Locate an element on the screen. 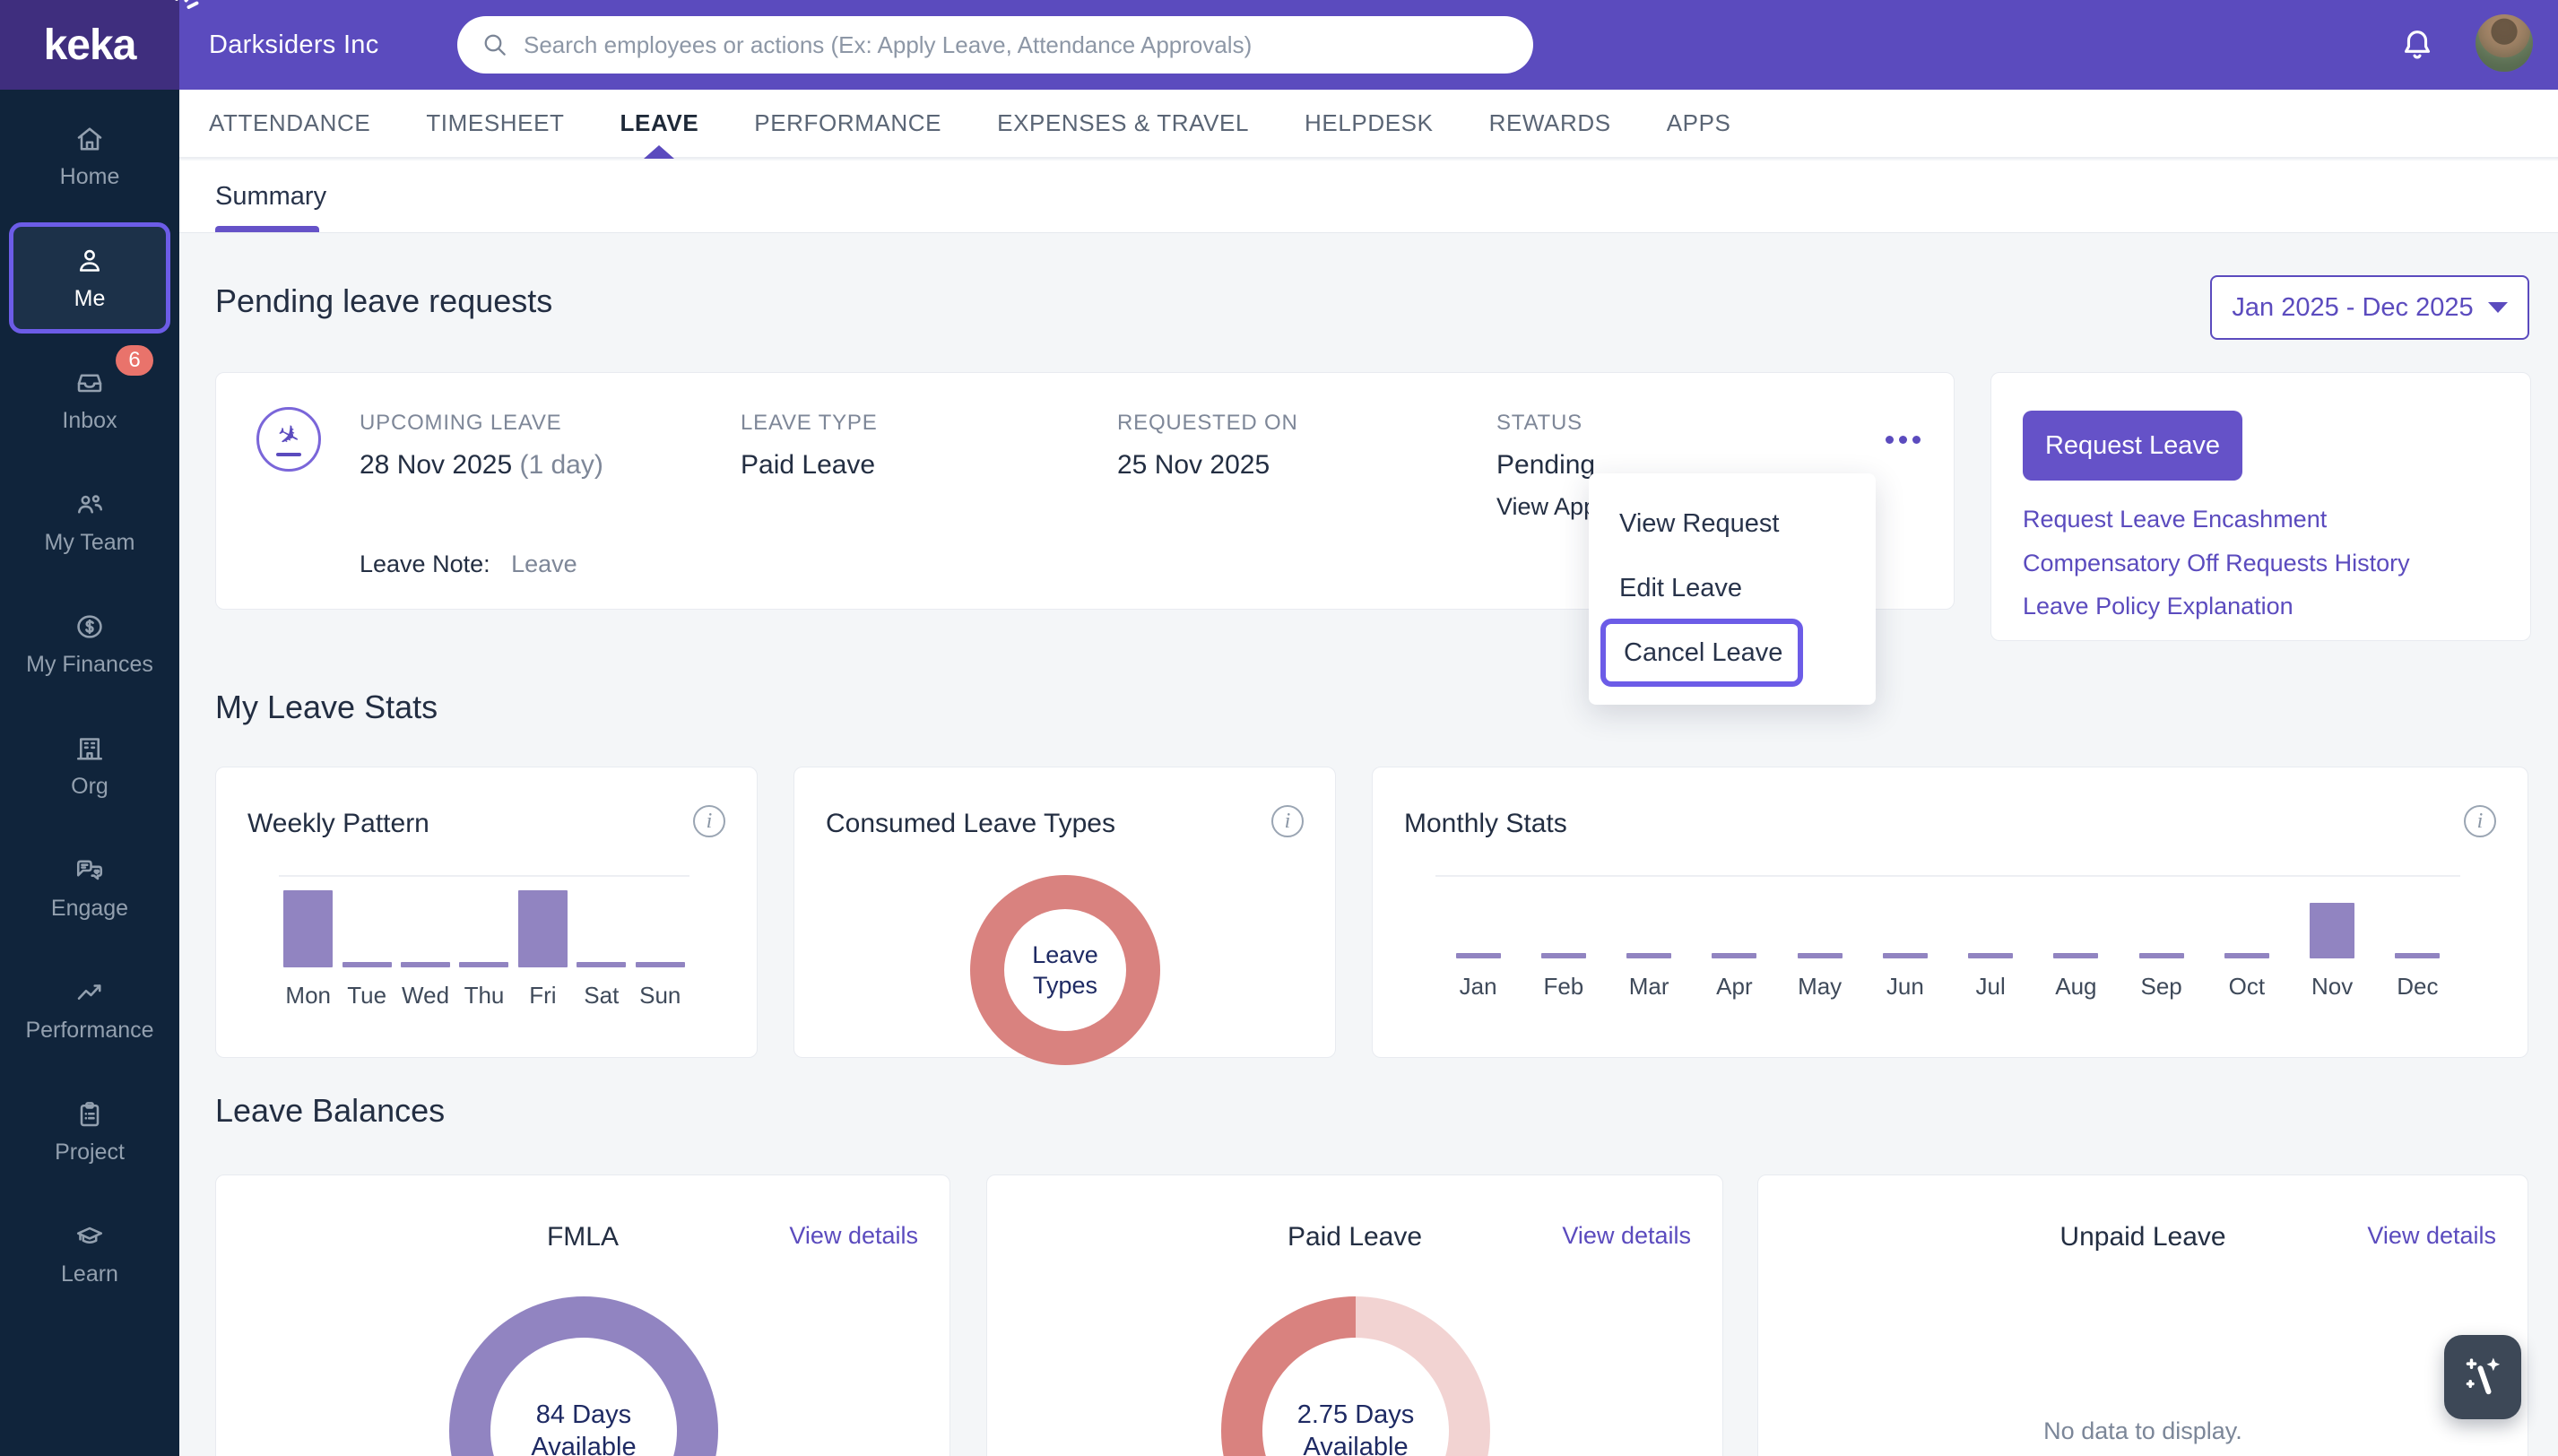  bar-slot-nov: Nov is located at coordinates (2332, 938).